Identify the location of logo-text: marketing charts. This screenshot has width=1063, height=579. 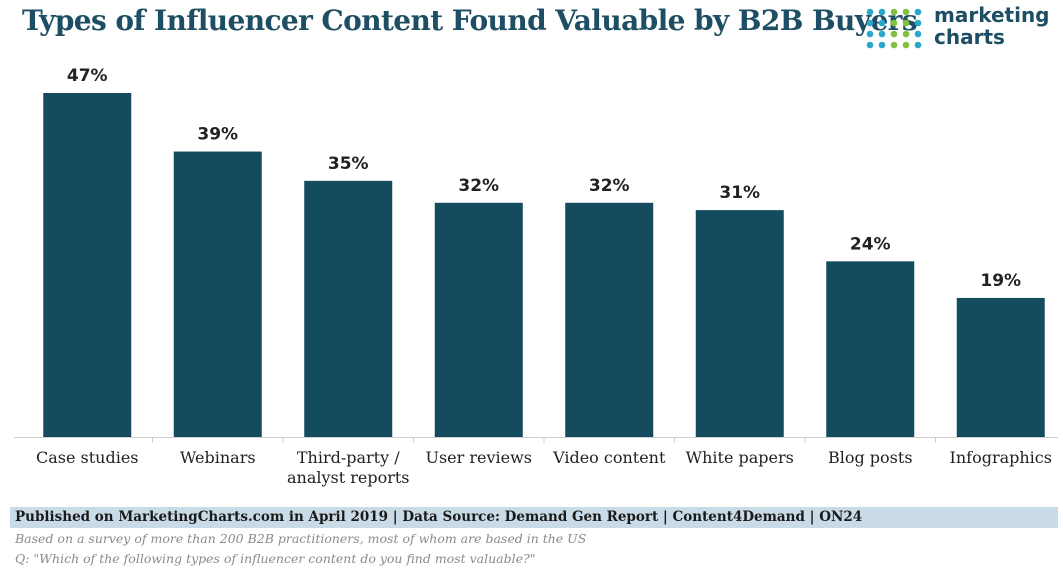
(992, 26).